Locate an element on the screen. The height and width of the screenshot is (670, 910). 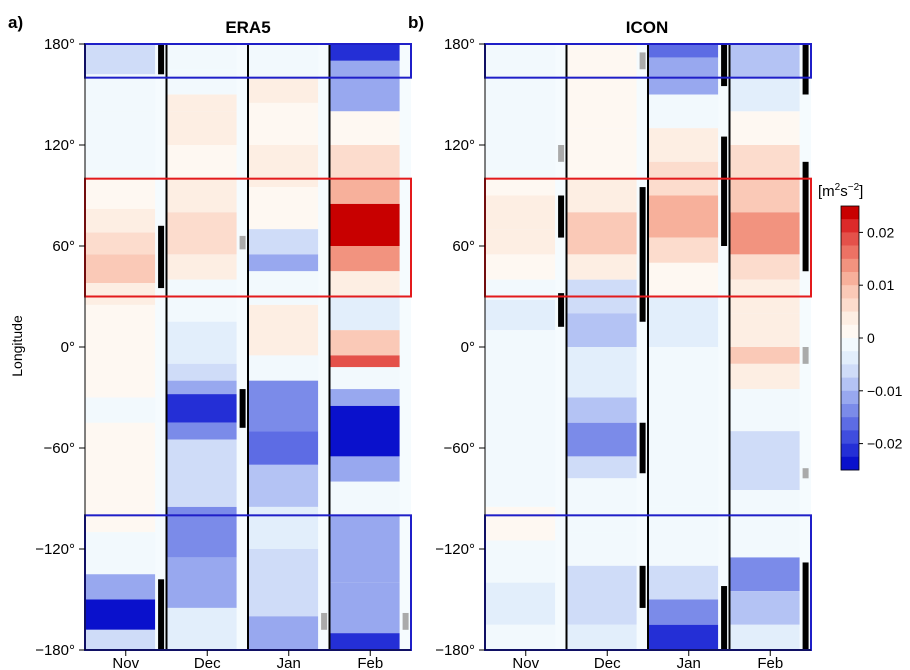
panel-title-era5: ERA5 is located at coordinates (247, 27).